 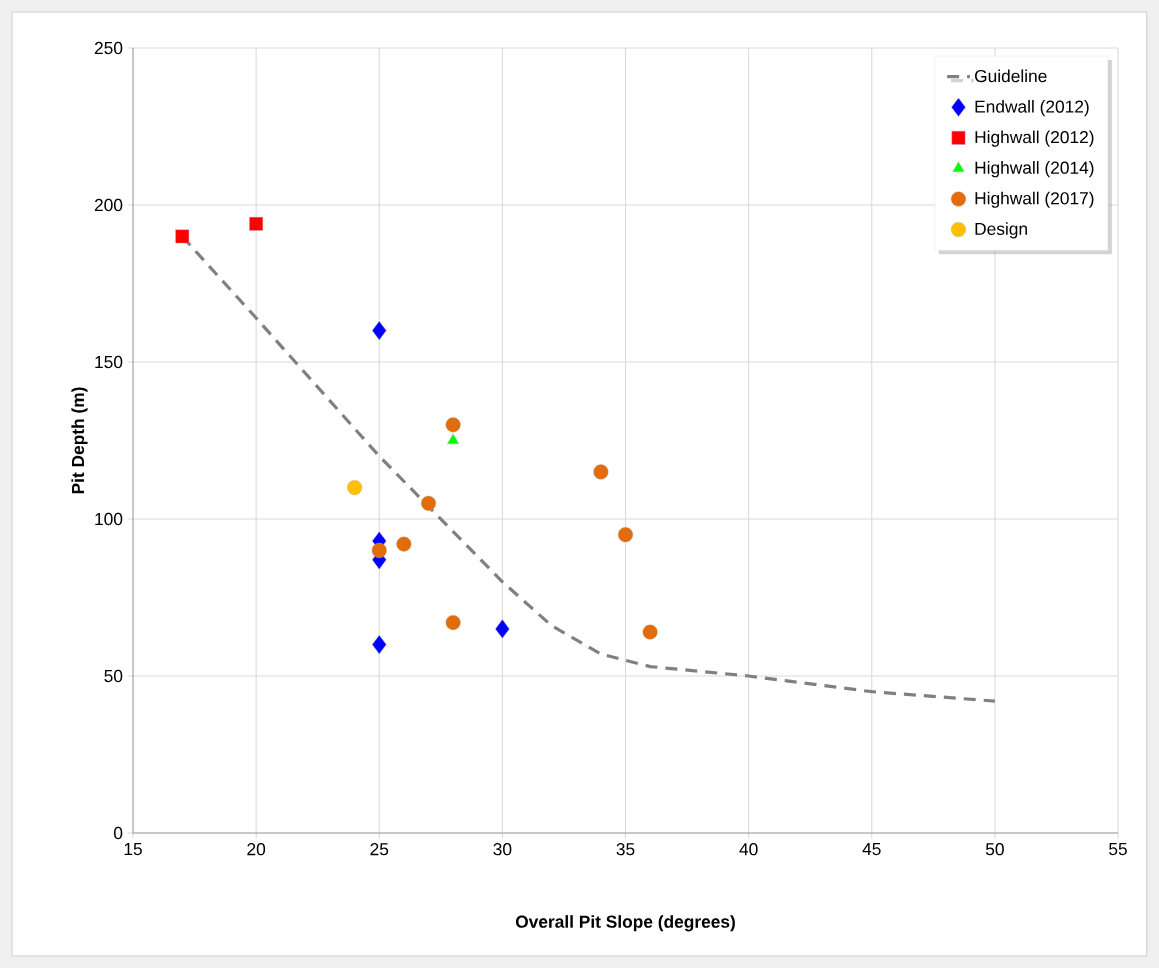 What do you see at coordinates (256, 849) in the screenshot?
I see `x-tick-label: 20` at bounding box center [256, 849].